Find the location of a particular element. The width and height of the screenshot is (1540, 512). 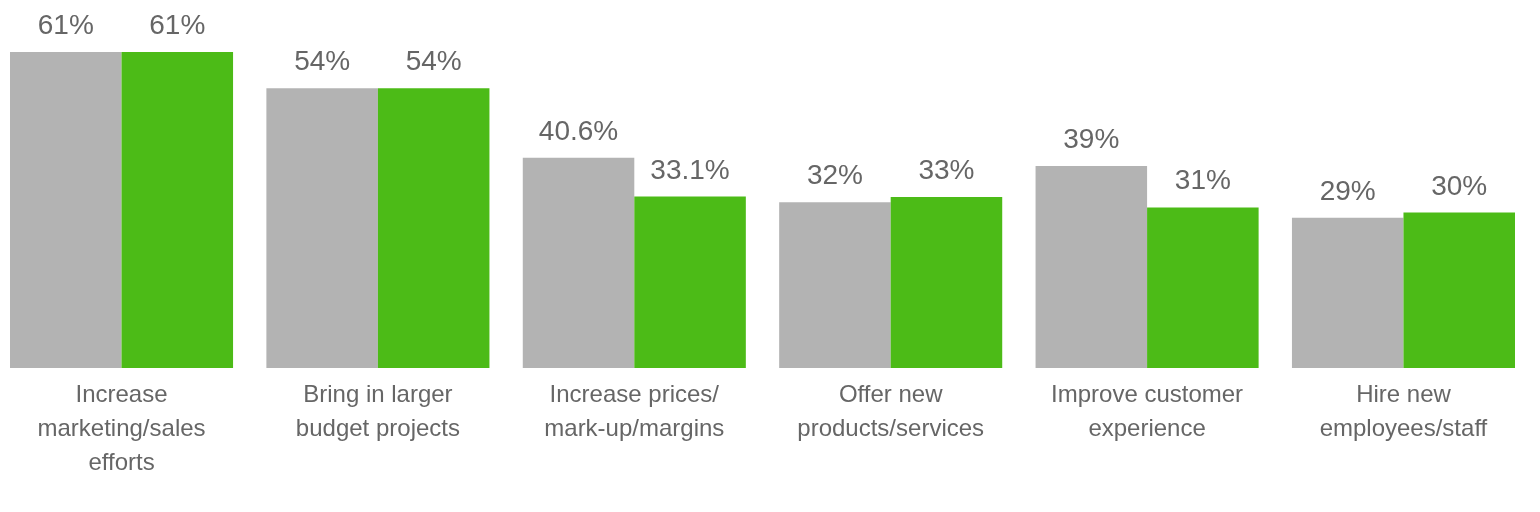

x-tick-label: Increase prices/mark-up/margins is located at coordinates (634, 410).